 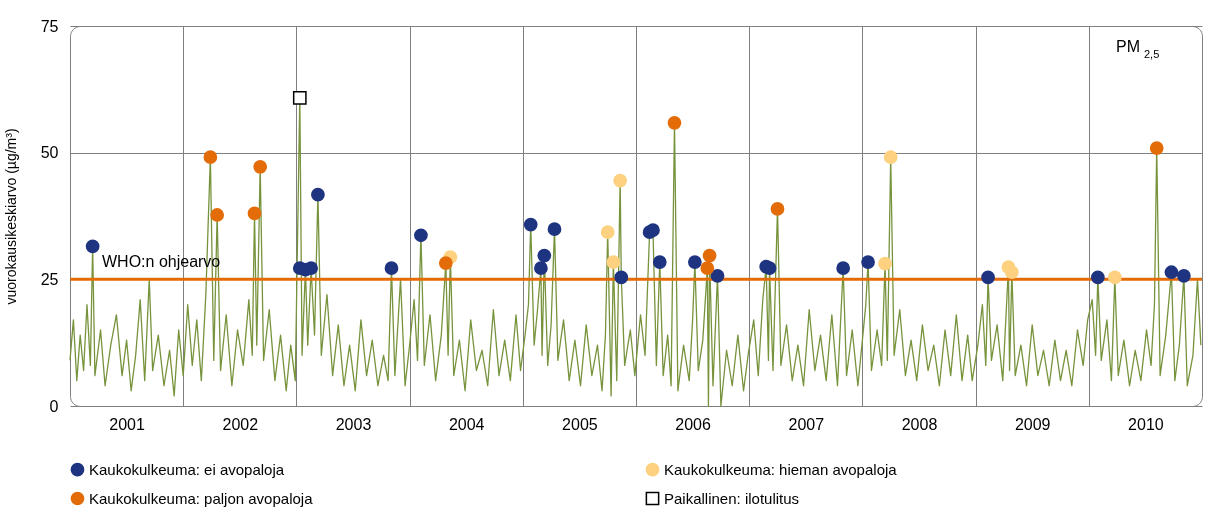 What do you see at coordinates (49, 153) in the screenshot?
I see `y-tick-label: 50` at bounding box center [49, 153].